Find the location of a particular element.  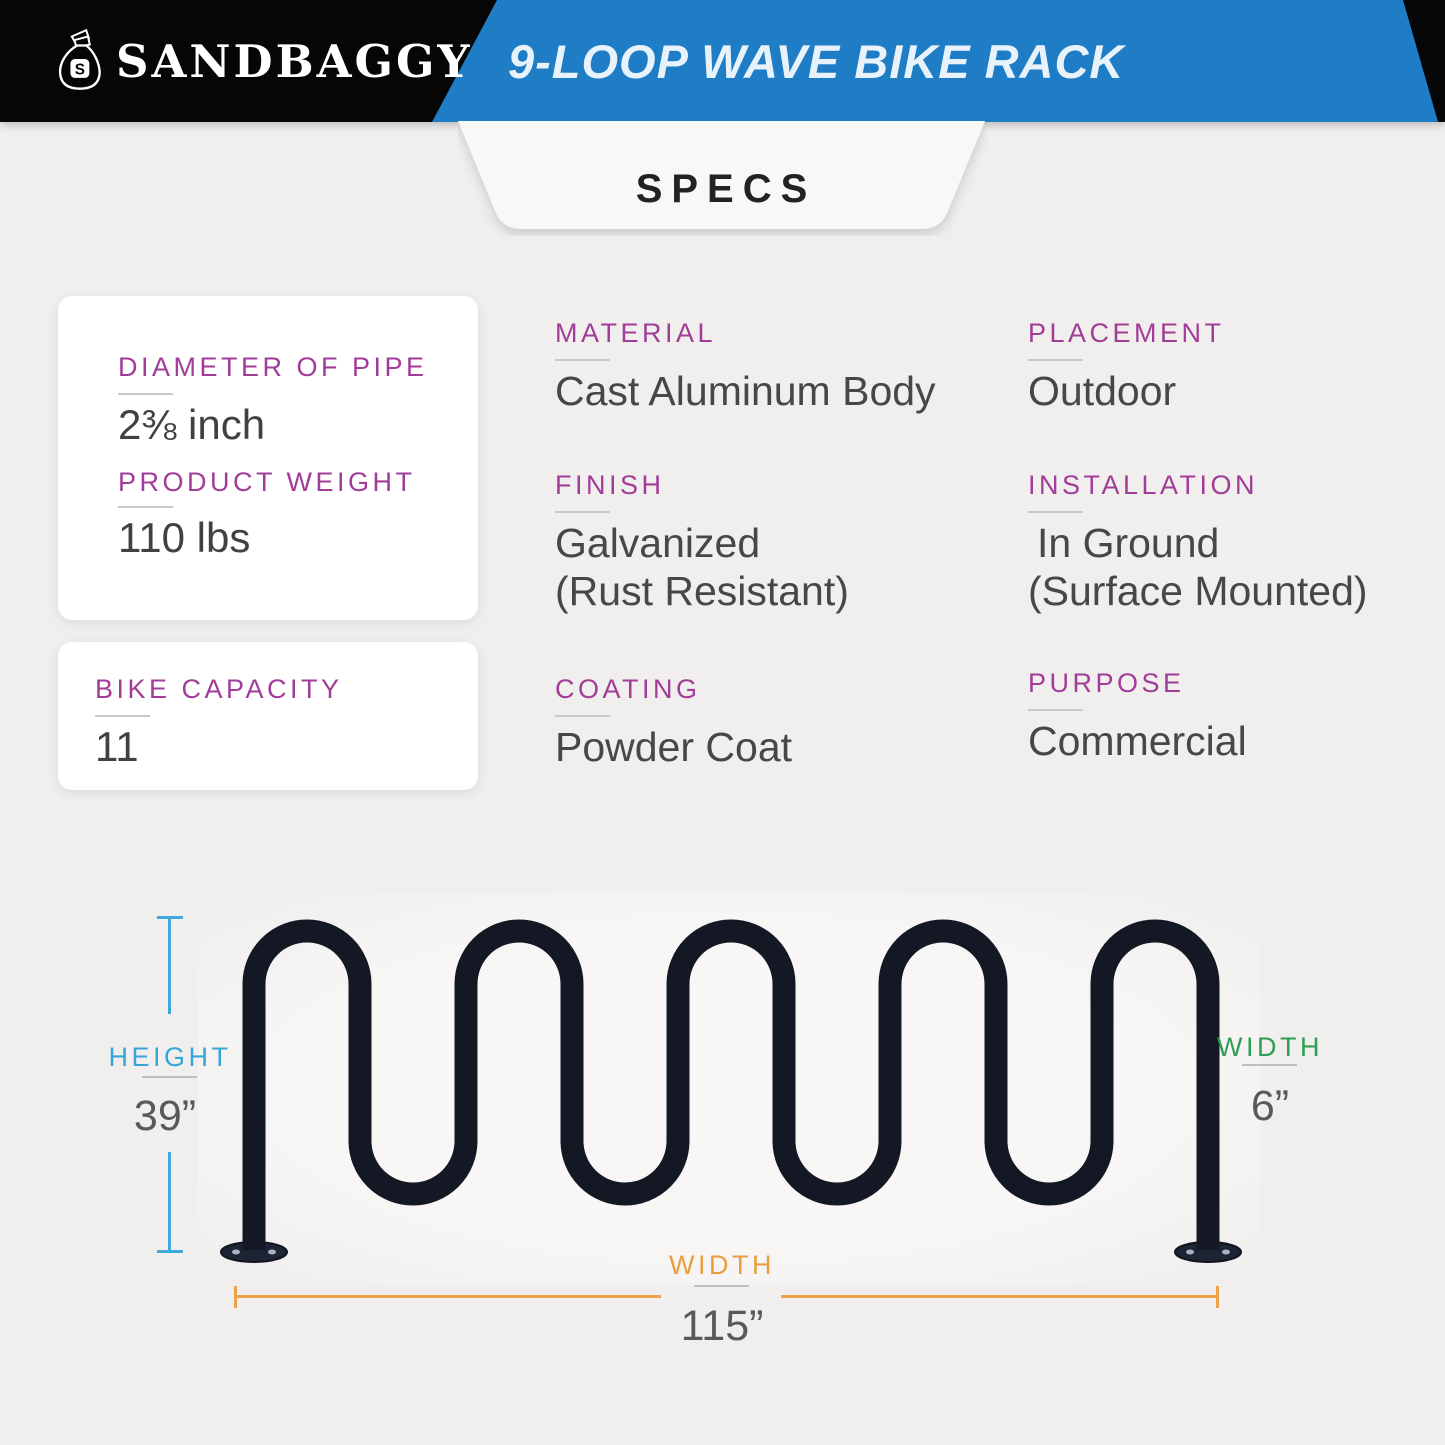

height-line-upper is located at coordinates (169, 965).